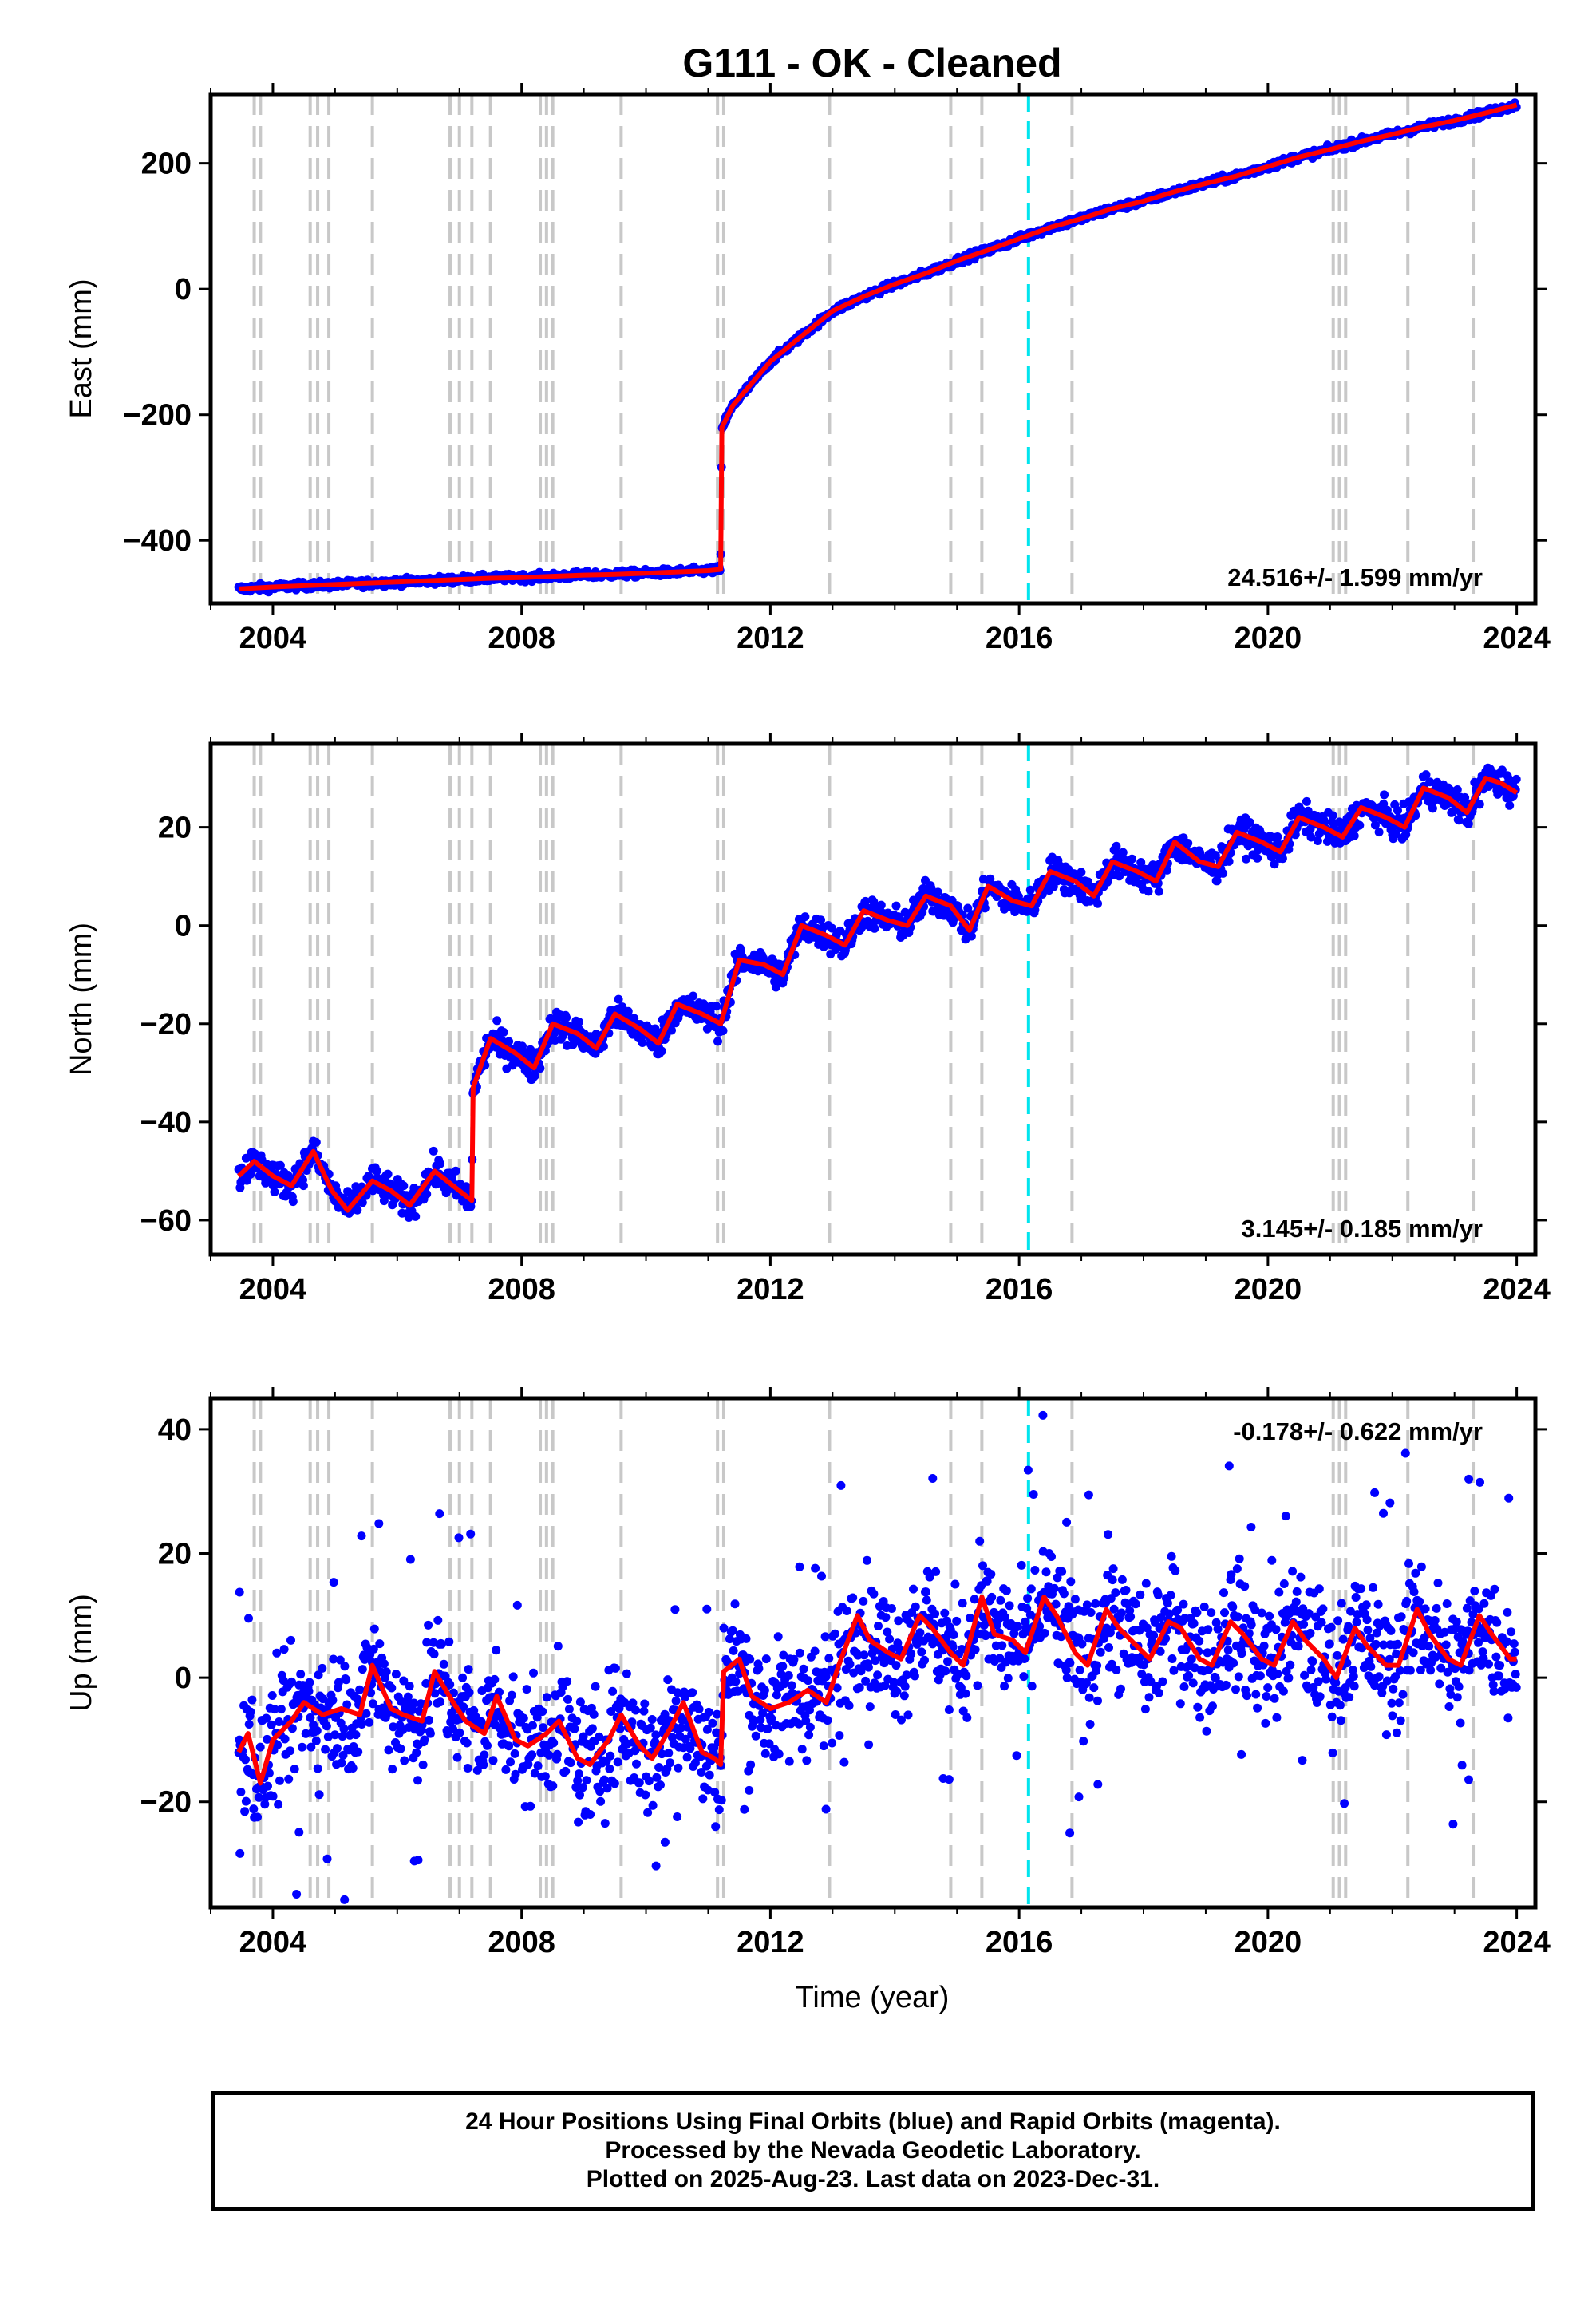  What do you see at coordinates (871, 63) in the screenshot?
I see `figure-title: G111 - OK - Cleaned` at bounding box center [871, 63].